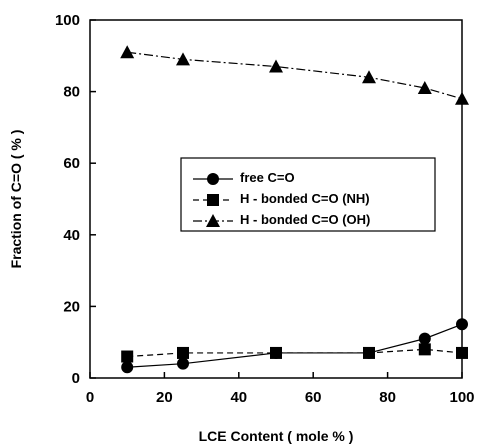 Image resolution: width=477 pixels, height=448 pixels. Describe the element at coordinates (305, 219) in the screenshot. I see `legend-label-oh: H - bonded C=O (OH)` at that location.